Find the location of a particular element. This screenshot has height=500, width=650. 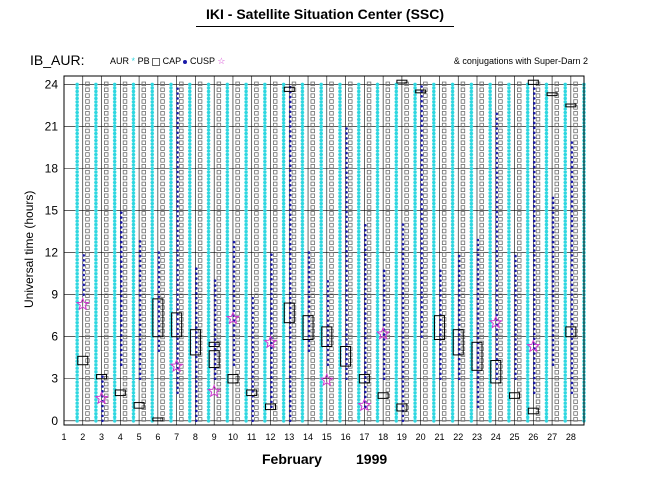

conjugation-note: & conjugations with Super-Darn 2 is located at coordinates (520, 61).